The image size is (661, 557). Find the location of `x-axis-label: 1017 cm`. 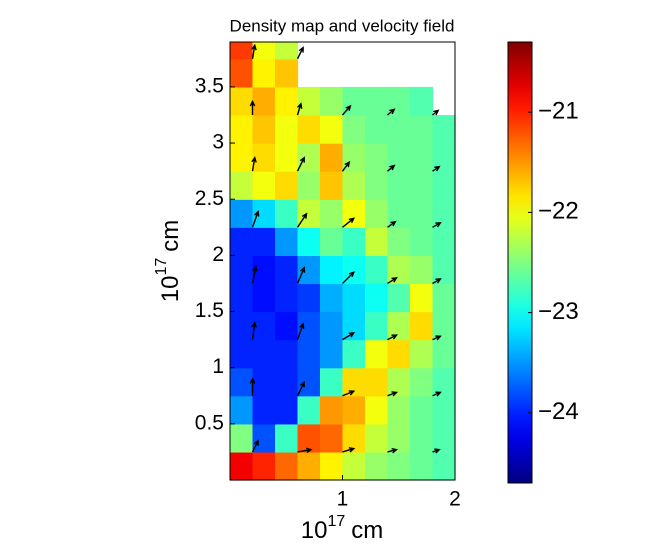

x-axis-label: 1017 cm is located at coordinates (342, 528).